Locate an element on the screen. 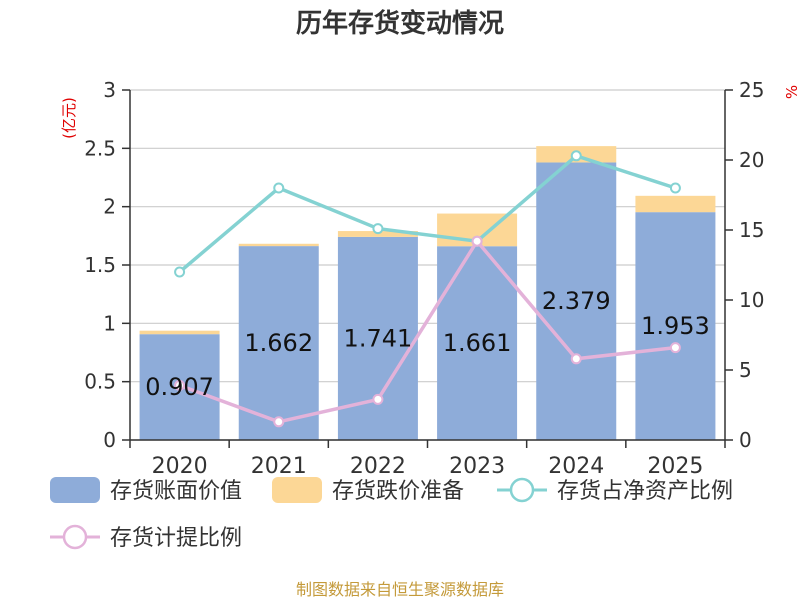 Image resolution: width=800 pixels, height=600 pixels. bar-value-label: 1.661 is located at coordinates (477, 343).